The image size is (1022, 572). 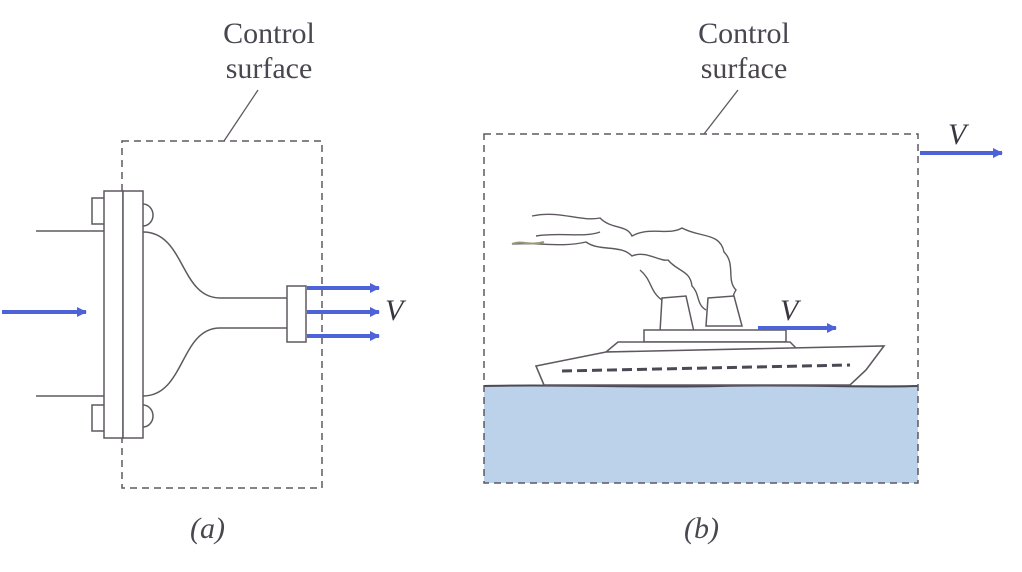 What do you see at coordinates (744, 68) in the screenshot?
I see `control-surface-label-b-line2: surface` at bounding box center [744, 68].